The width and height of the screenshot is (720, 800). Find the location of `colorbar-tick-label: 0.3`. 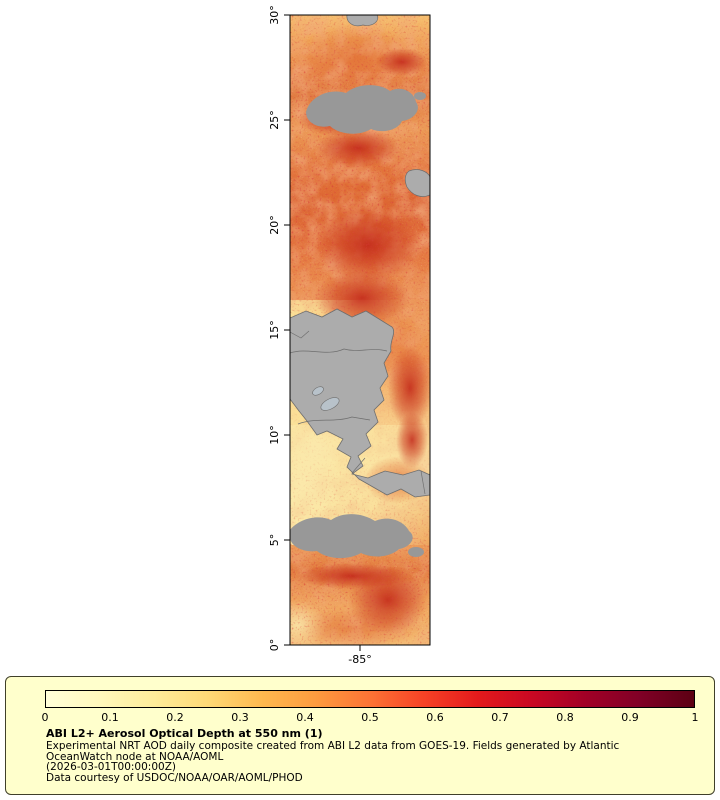

colorbar-tick-label: 0.3 is located at coordinates (240, 717).